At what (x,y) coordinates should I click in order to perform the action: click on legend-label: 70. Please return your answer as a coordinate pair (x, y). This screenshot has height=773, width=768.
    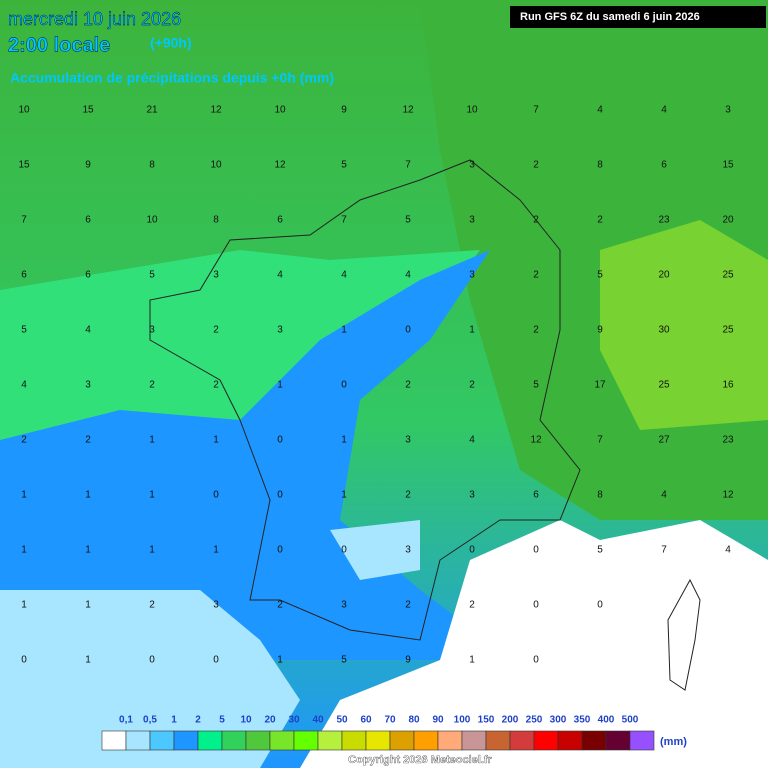
    Looking at the image, I should click on (390, 720).